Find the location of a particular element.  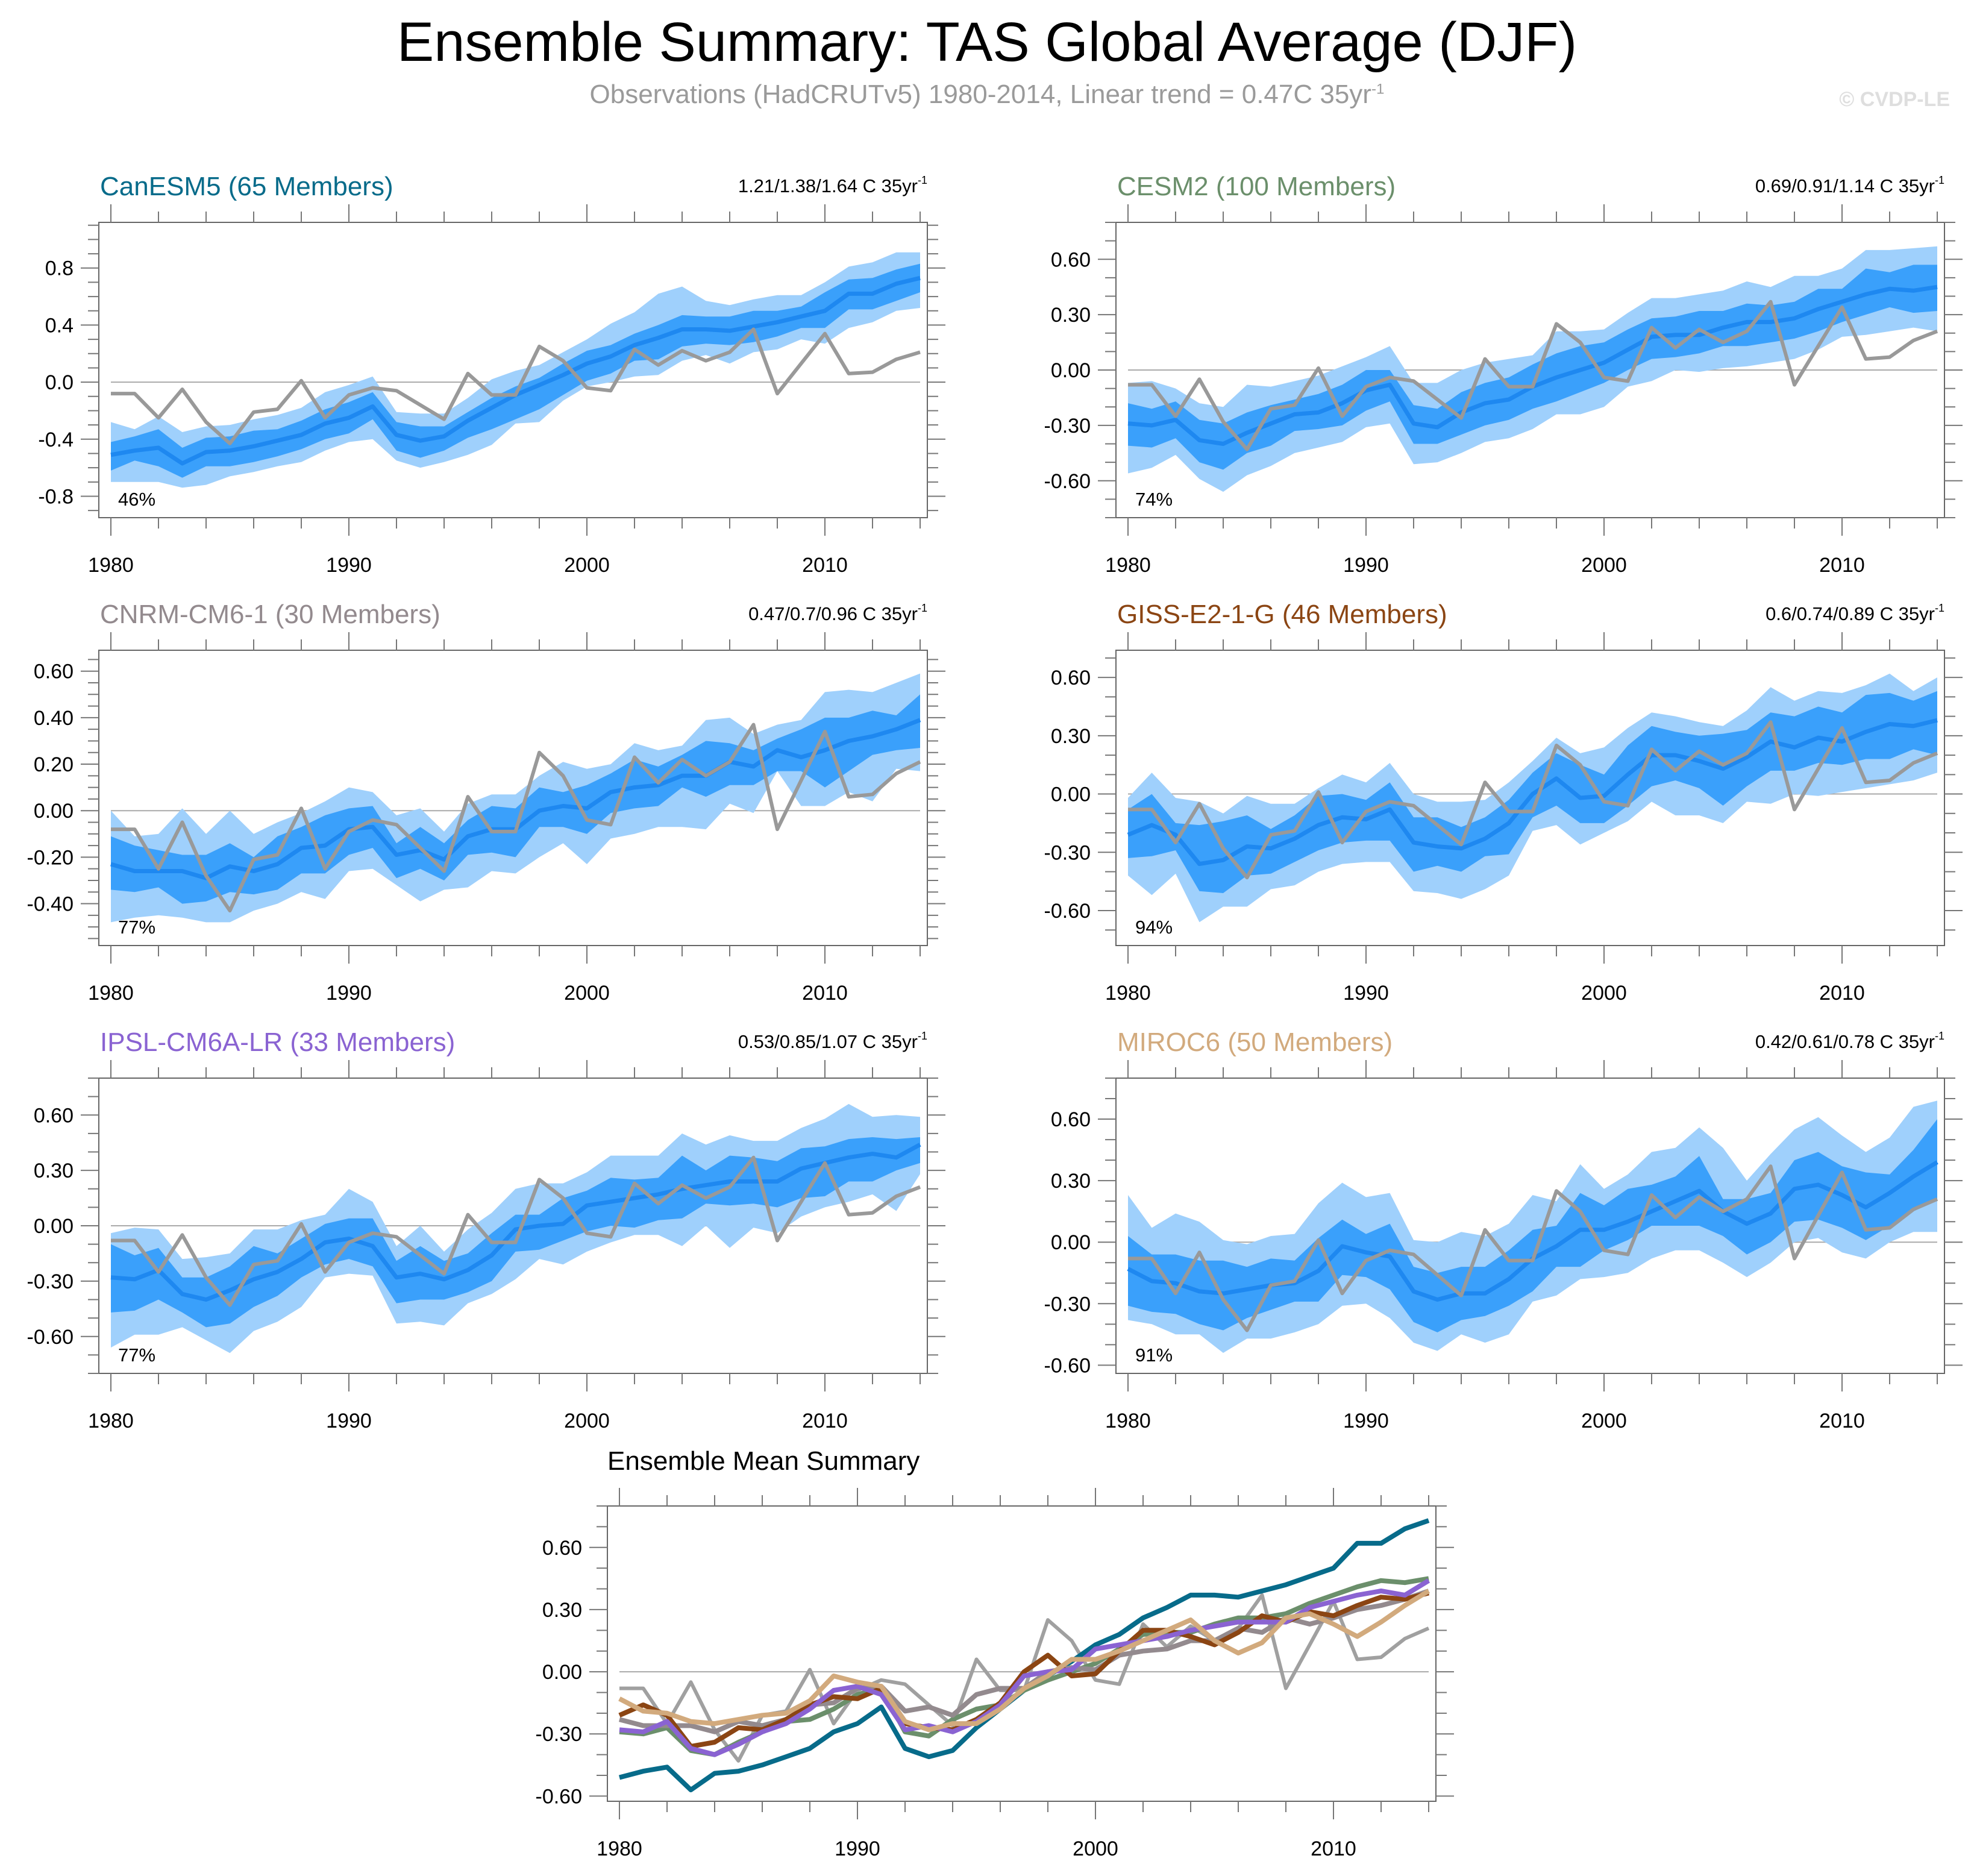

subtitle-superscript: -1 is located at coordinates (1378, 89).